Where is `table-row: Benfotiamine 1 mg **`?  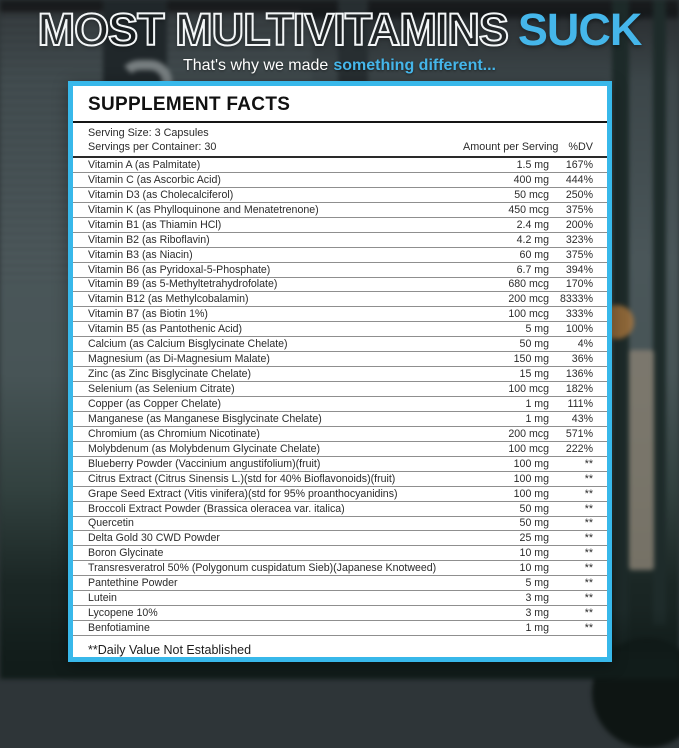 table-row: Benfotiamine 1 mg ** is located at coordinates (340, 628).